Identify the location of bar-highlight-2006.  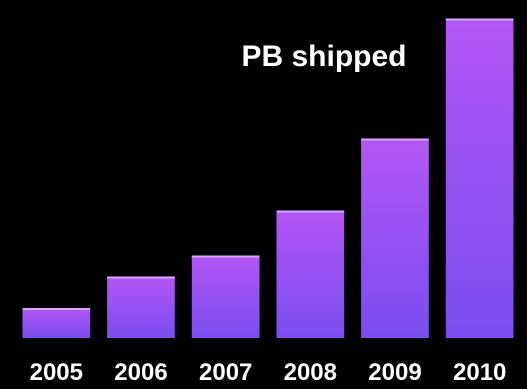
(141, 277).